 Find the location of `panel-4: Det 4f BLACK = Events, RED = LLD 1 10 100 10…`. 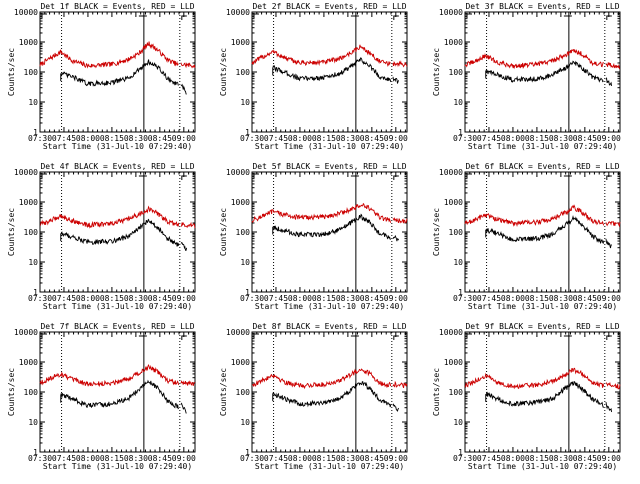

panel-4: Det 4f BLACK = Events, RED = LLD 1 10 100 10… is located at coordinates (101, 236).